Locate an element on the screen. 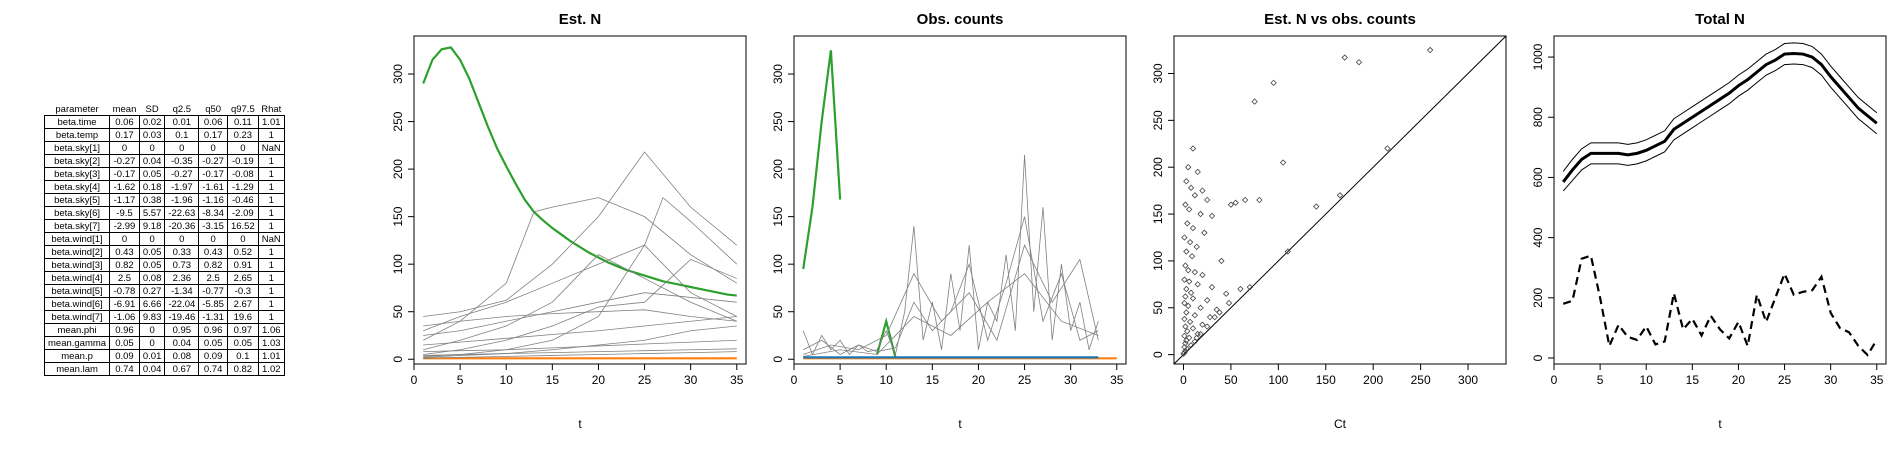 The image size is (1900, 450). table-row: beta.sky[6] -9.5 5.57 -22.63 -8.34 -2.09 1 is located at coordinates (164, 213).